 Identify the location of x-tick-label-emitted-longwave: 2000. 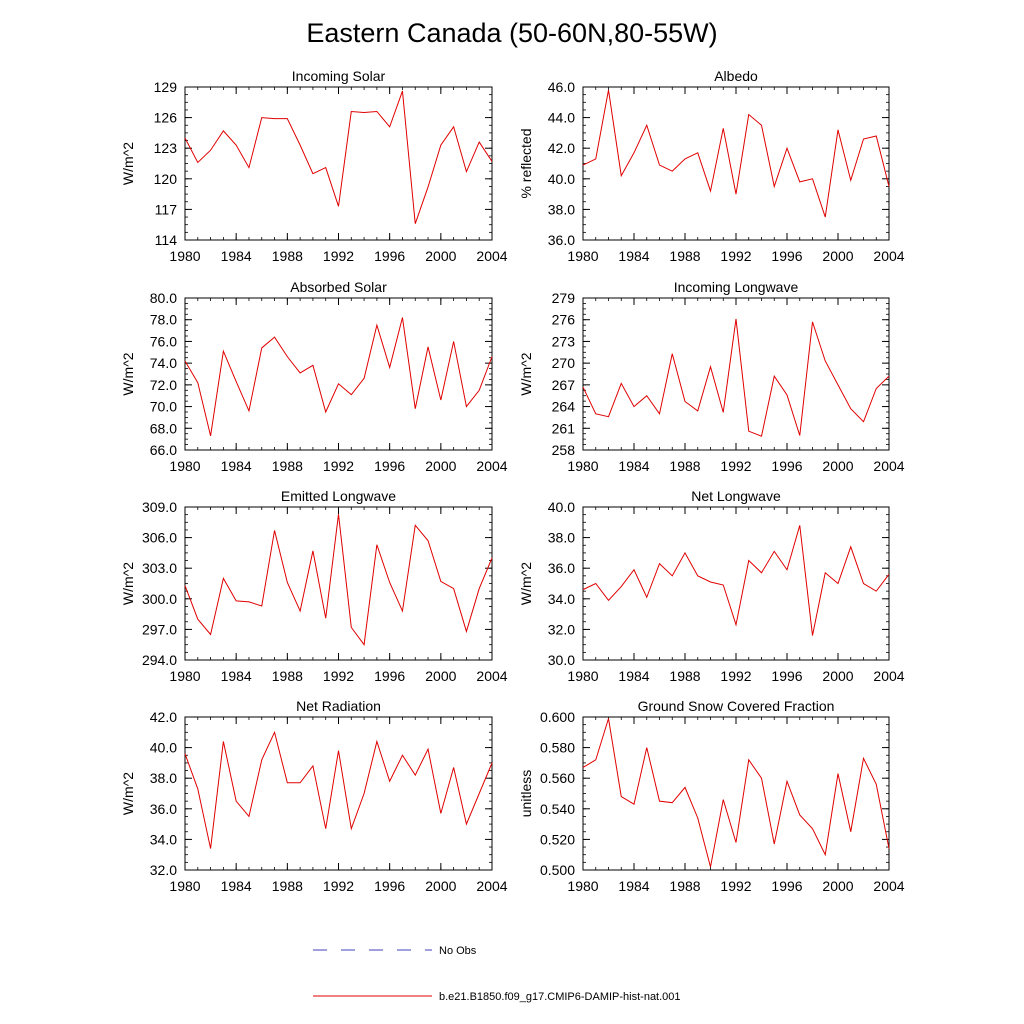
(440, 676).